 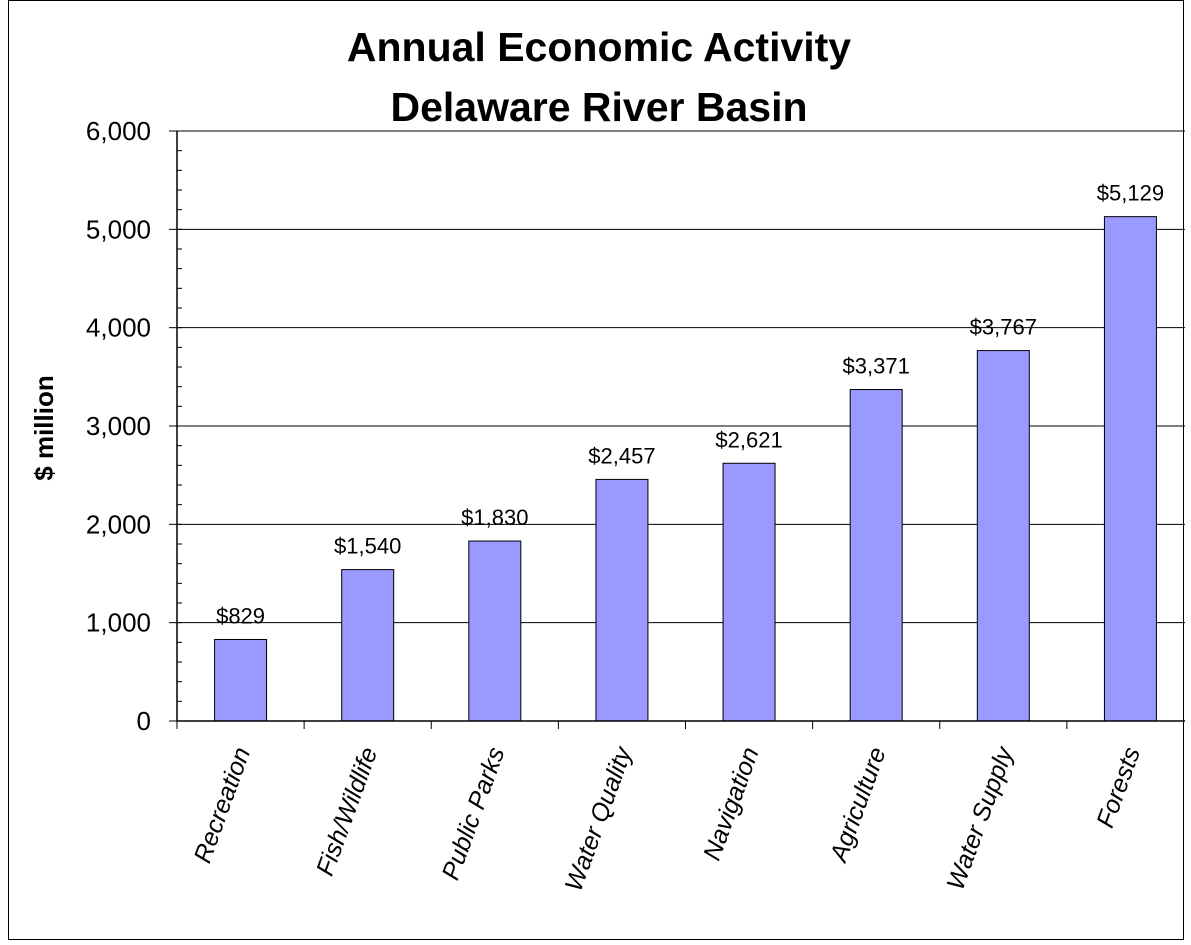 I want to click on y-tick-label: 4,000, so click(x=118, y=328).